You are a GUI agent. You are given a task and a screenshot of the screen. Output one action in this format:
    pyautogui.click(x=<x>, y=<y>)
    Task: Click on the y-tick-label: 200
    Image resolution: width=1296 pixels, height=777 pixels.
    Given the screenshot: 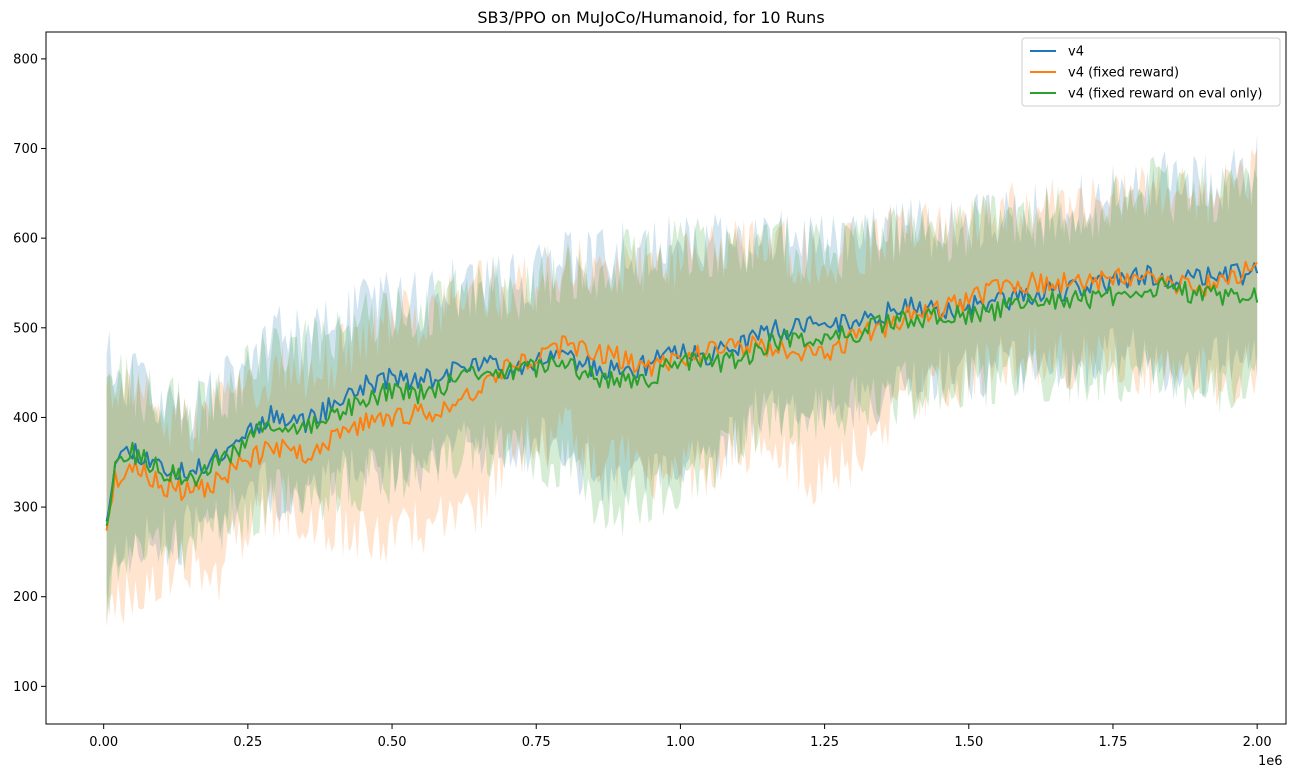 What is the action you would take?
    pyautogui.click(x=25, y=597)
    